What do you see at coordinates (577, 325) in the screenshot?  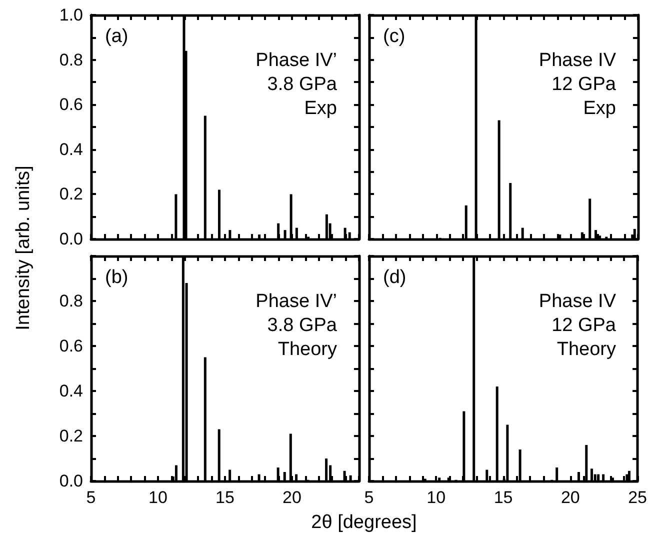 I see `annotation: Phase IV 12 GPa Theory` at bounding box center [577, 325].